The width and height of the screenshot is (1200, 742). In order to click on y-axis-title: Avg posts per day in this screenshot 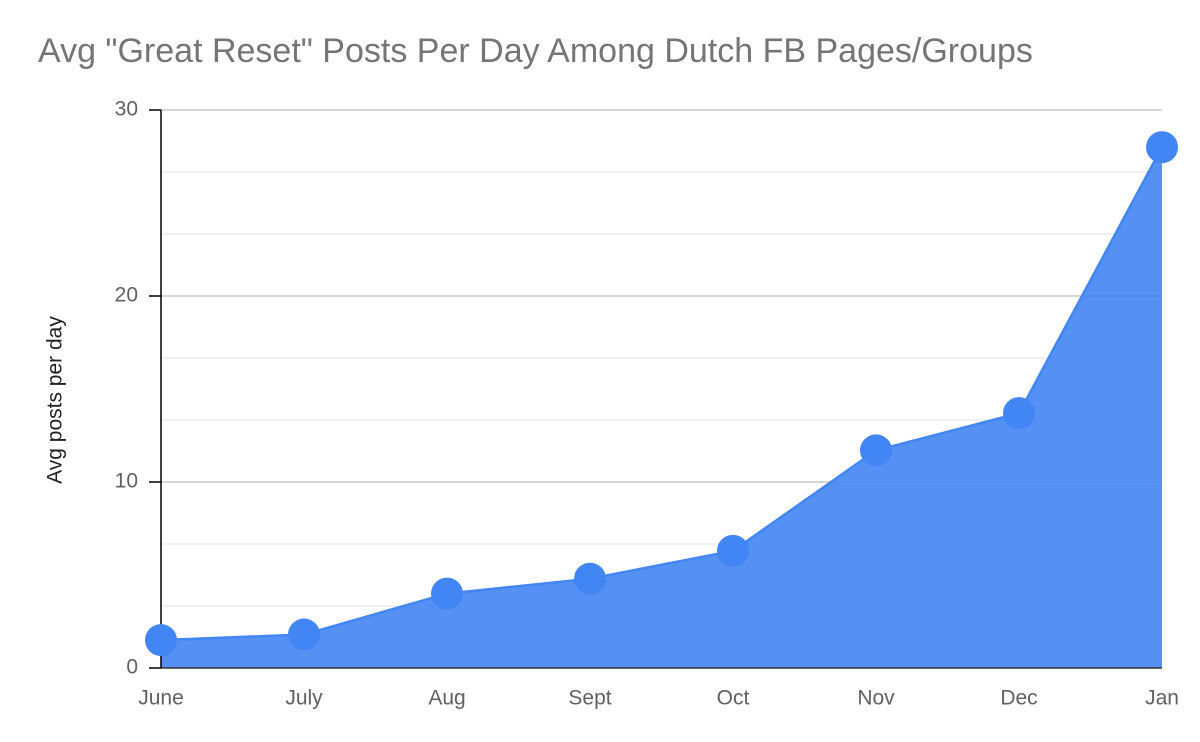, I will do `click(55, 400)`.